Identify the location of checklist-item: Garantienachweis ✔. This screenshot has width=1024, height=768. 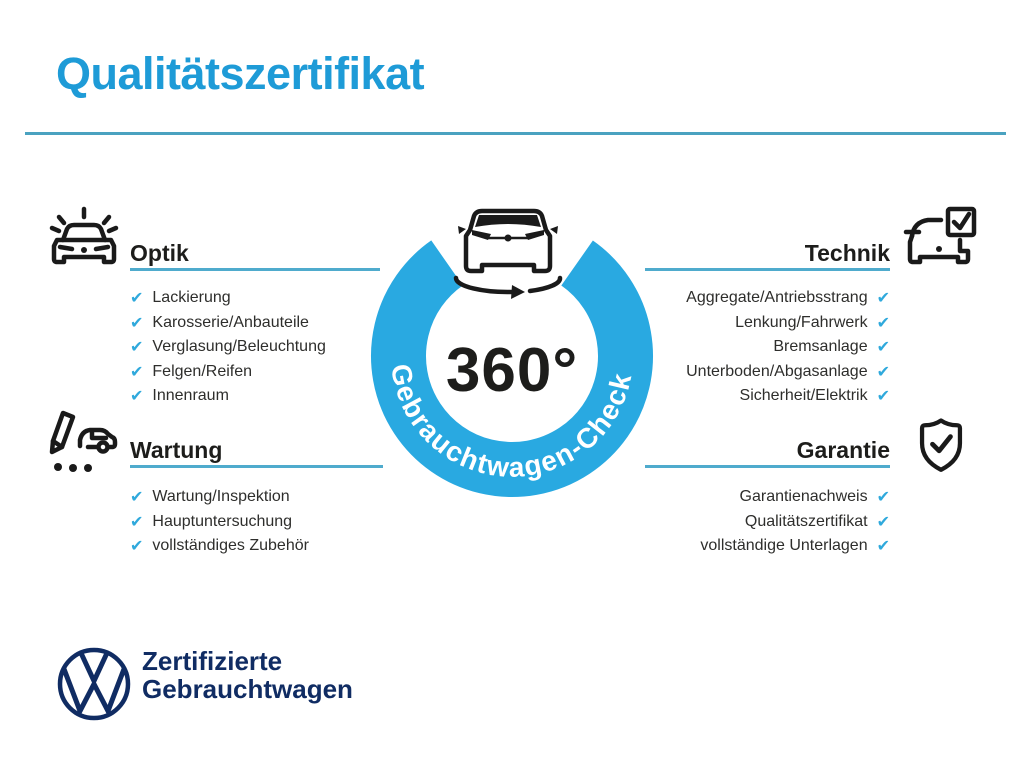
(735, 497).